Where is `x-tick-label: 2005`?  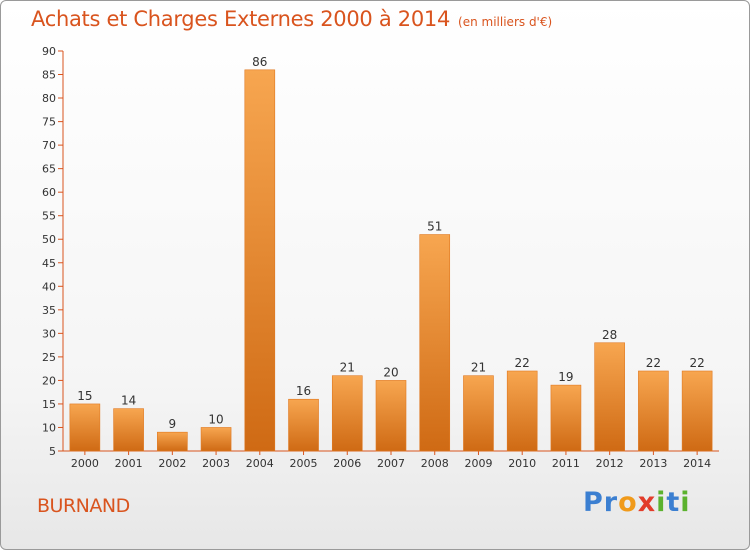
x-tick-label: 2005 is located at coordinates (304, 463).